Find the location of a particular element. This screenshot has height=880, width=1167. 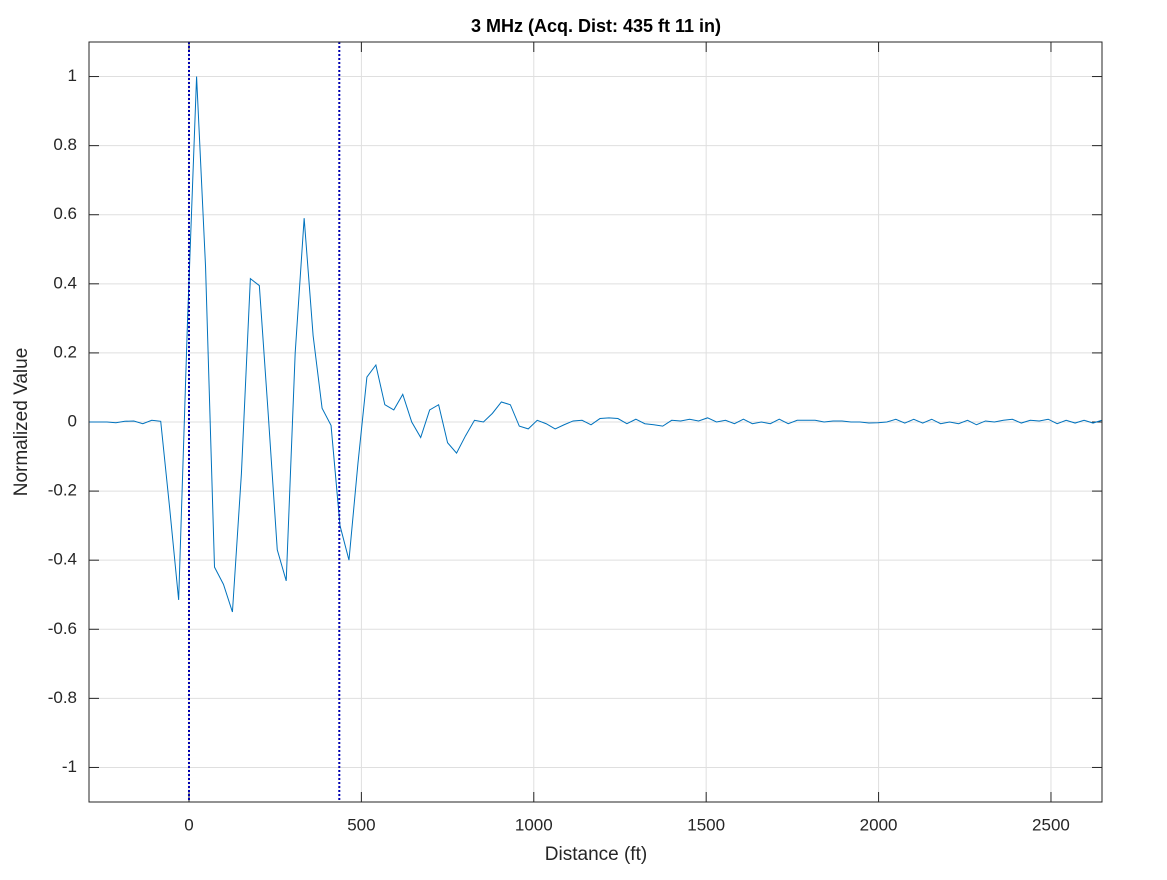

x-tick-label: 1000 is located at coordinates (534, 824).